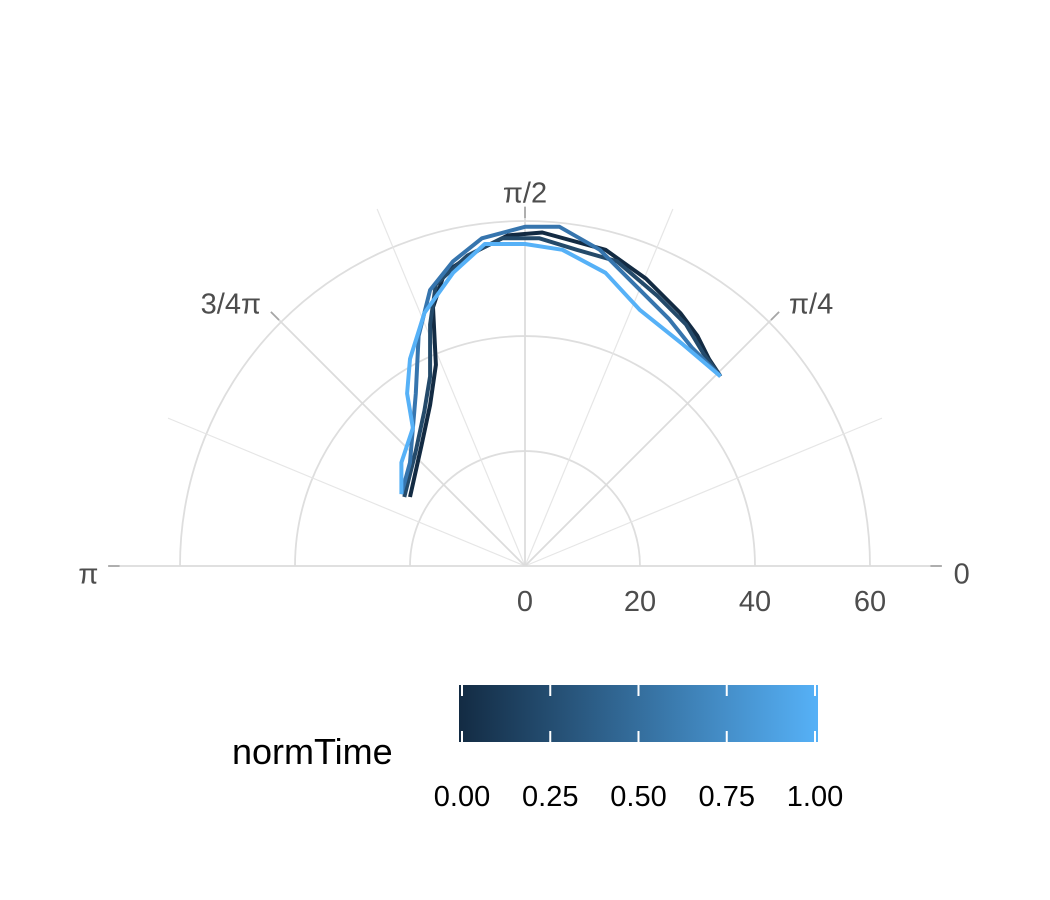 Image resolution: width=1050 pixels, height=900 pixels. I want to click on theta-tick-label: 0, so click(962, 575).